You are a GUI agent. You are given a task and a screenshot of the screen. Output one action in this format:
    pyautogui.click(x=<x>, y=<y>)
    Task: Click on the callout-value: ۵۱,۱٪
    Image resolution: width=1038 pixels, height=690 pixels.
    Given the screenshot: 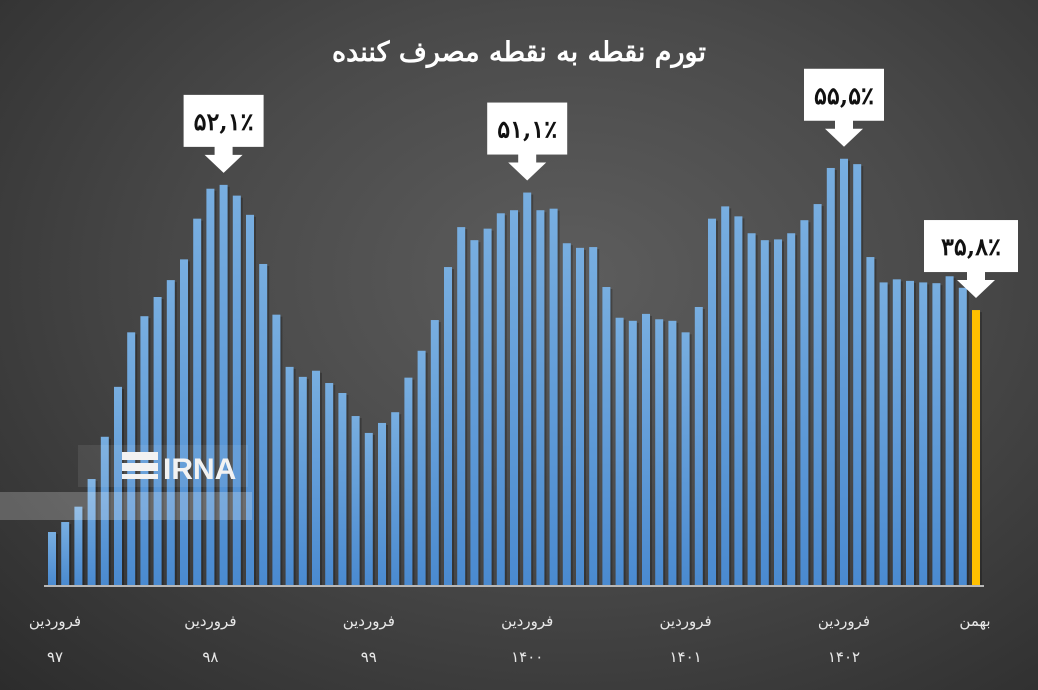 What is the action you would take?
    pyautogui.click(x=527, y=129)
    